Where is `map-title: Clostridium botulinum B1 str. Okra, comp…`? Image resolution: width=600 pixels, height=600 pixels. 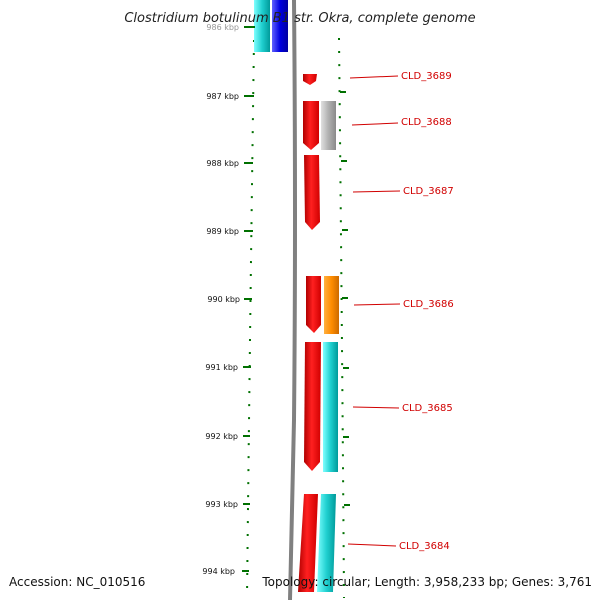
map-title: Clostridium botulinum B1 str. Okra, comp… is located at coordinates (299, 18).